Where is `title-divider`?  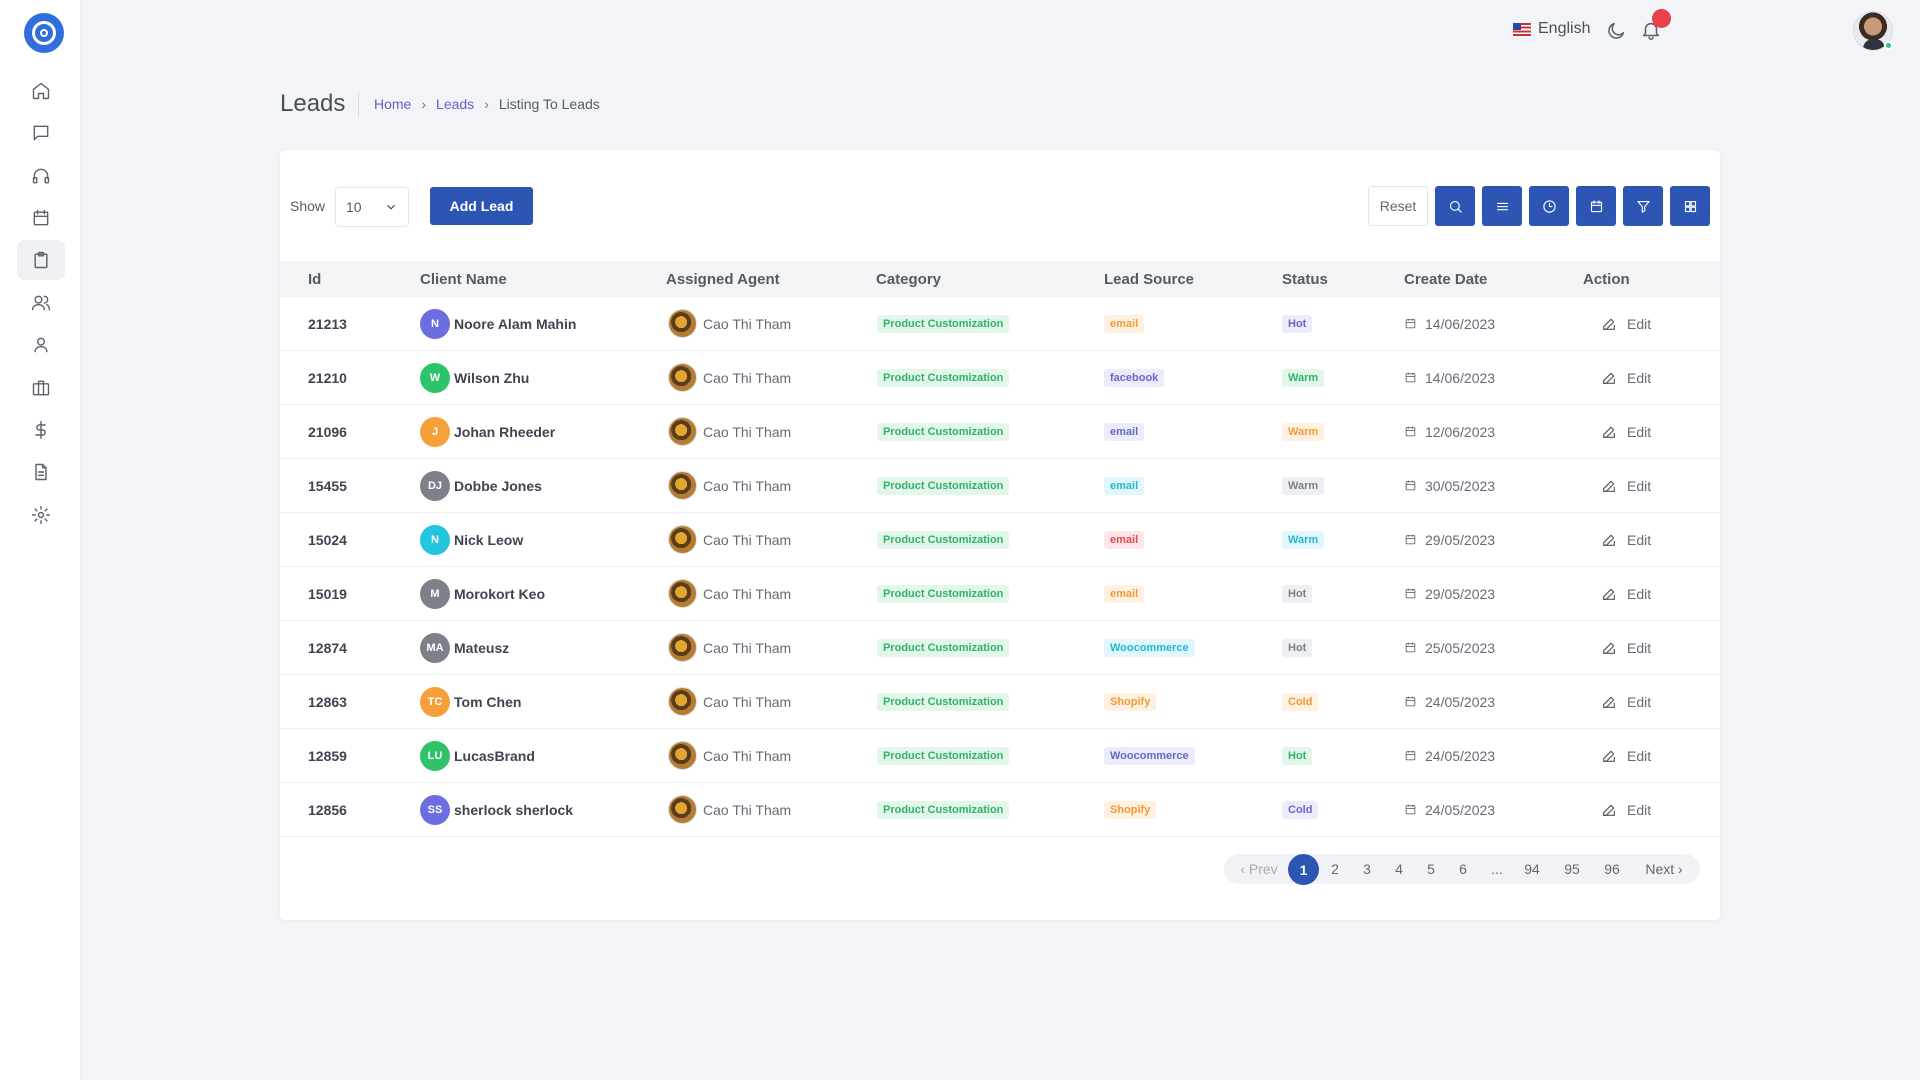 title-divider is located at coordinates (358, 105).